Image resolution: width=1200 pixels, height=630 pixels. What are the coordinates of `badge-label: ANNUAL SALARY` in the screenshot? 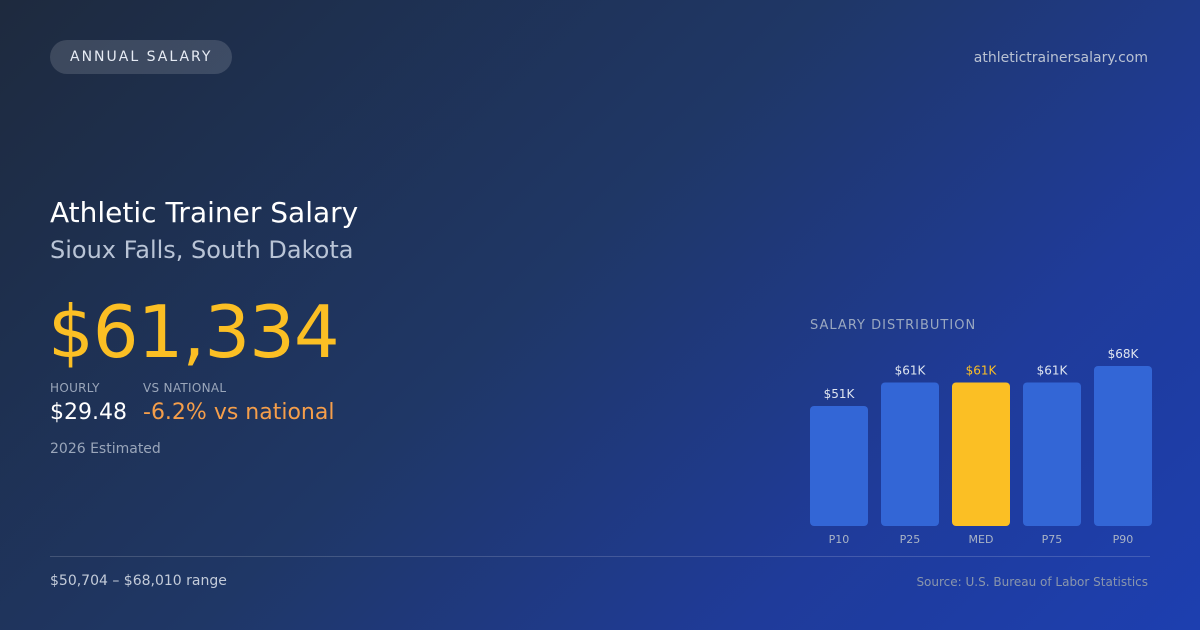 It's located at (141, 57).